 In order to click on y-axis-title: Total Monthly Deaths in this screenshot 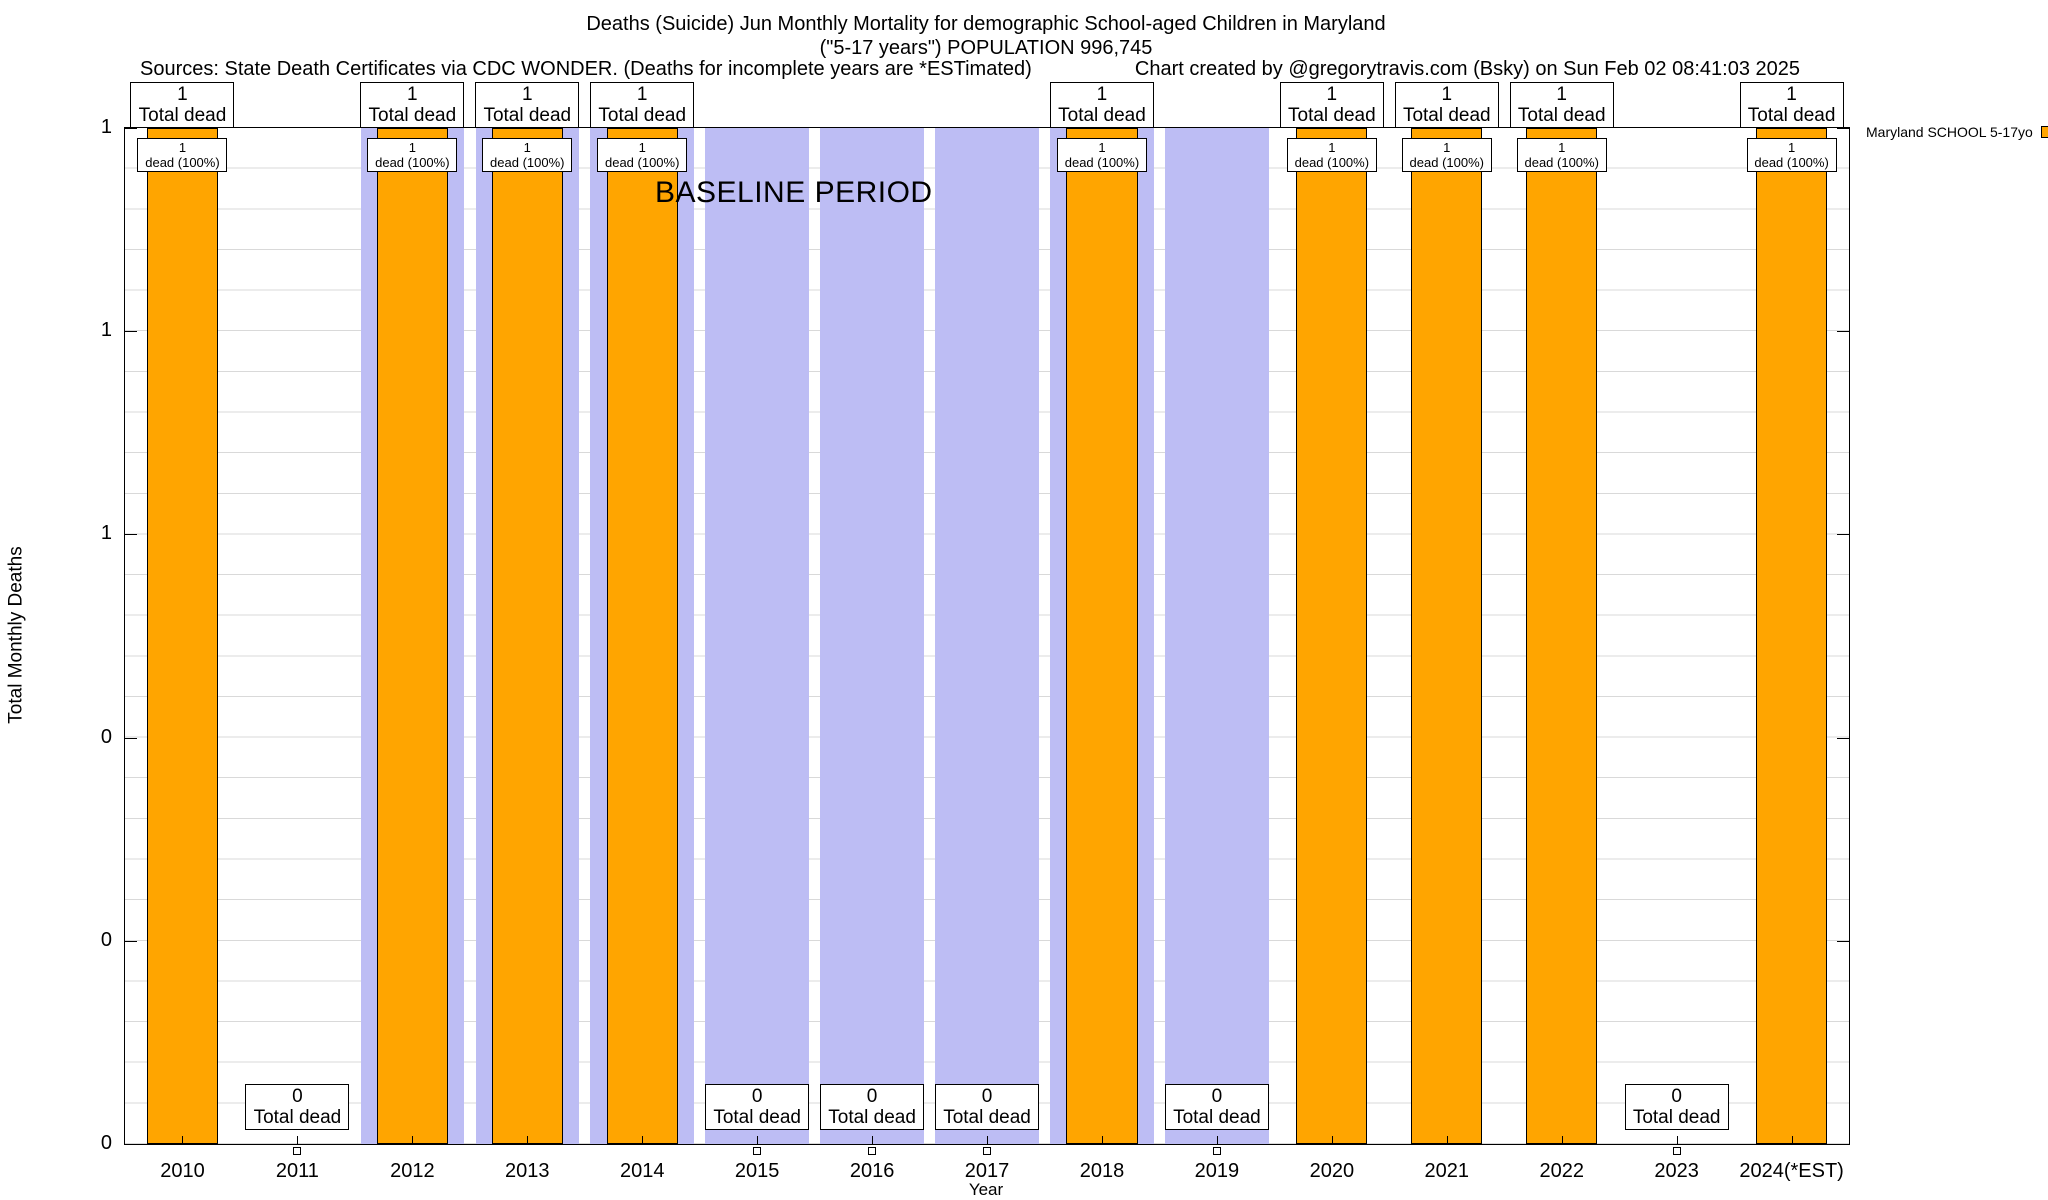, I will do `click(17, 635)`.